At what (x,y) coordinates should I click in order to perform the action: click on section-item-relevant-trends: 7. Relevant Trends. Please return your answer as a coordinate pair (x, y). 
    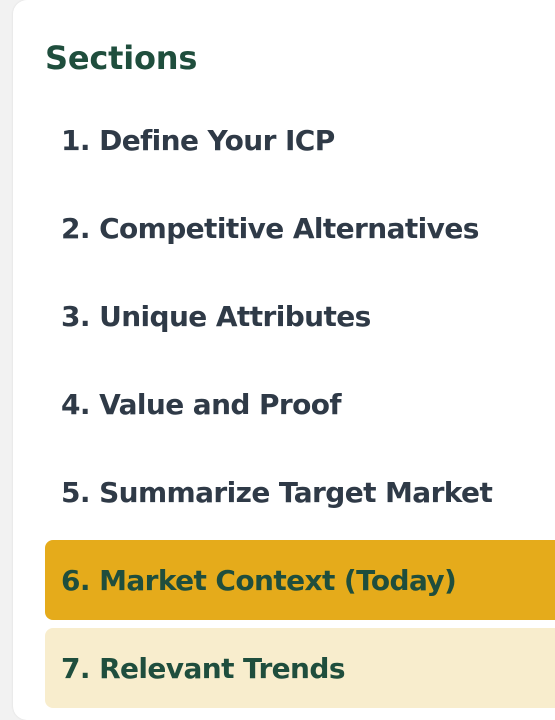
    Looking at the image, I should click on (300, 668).